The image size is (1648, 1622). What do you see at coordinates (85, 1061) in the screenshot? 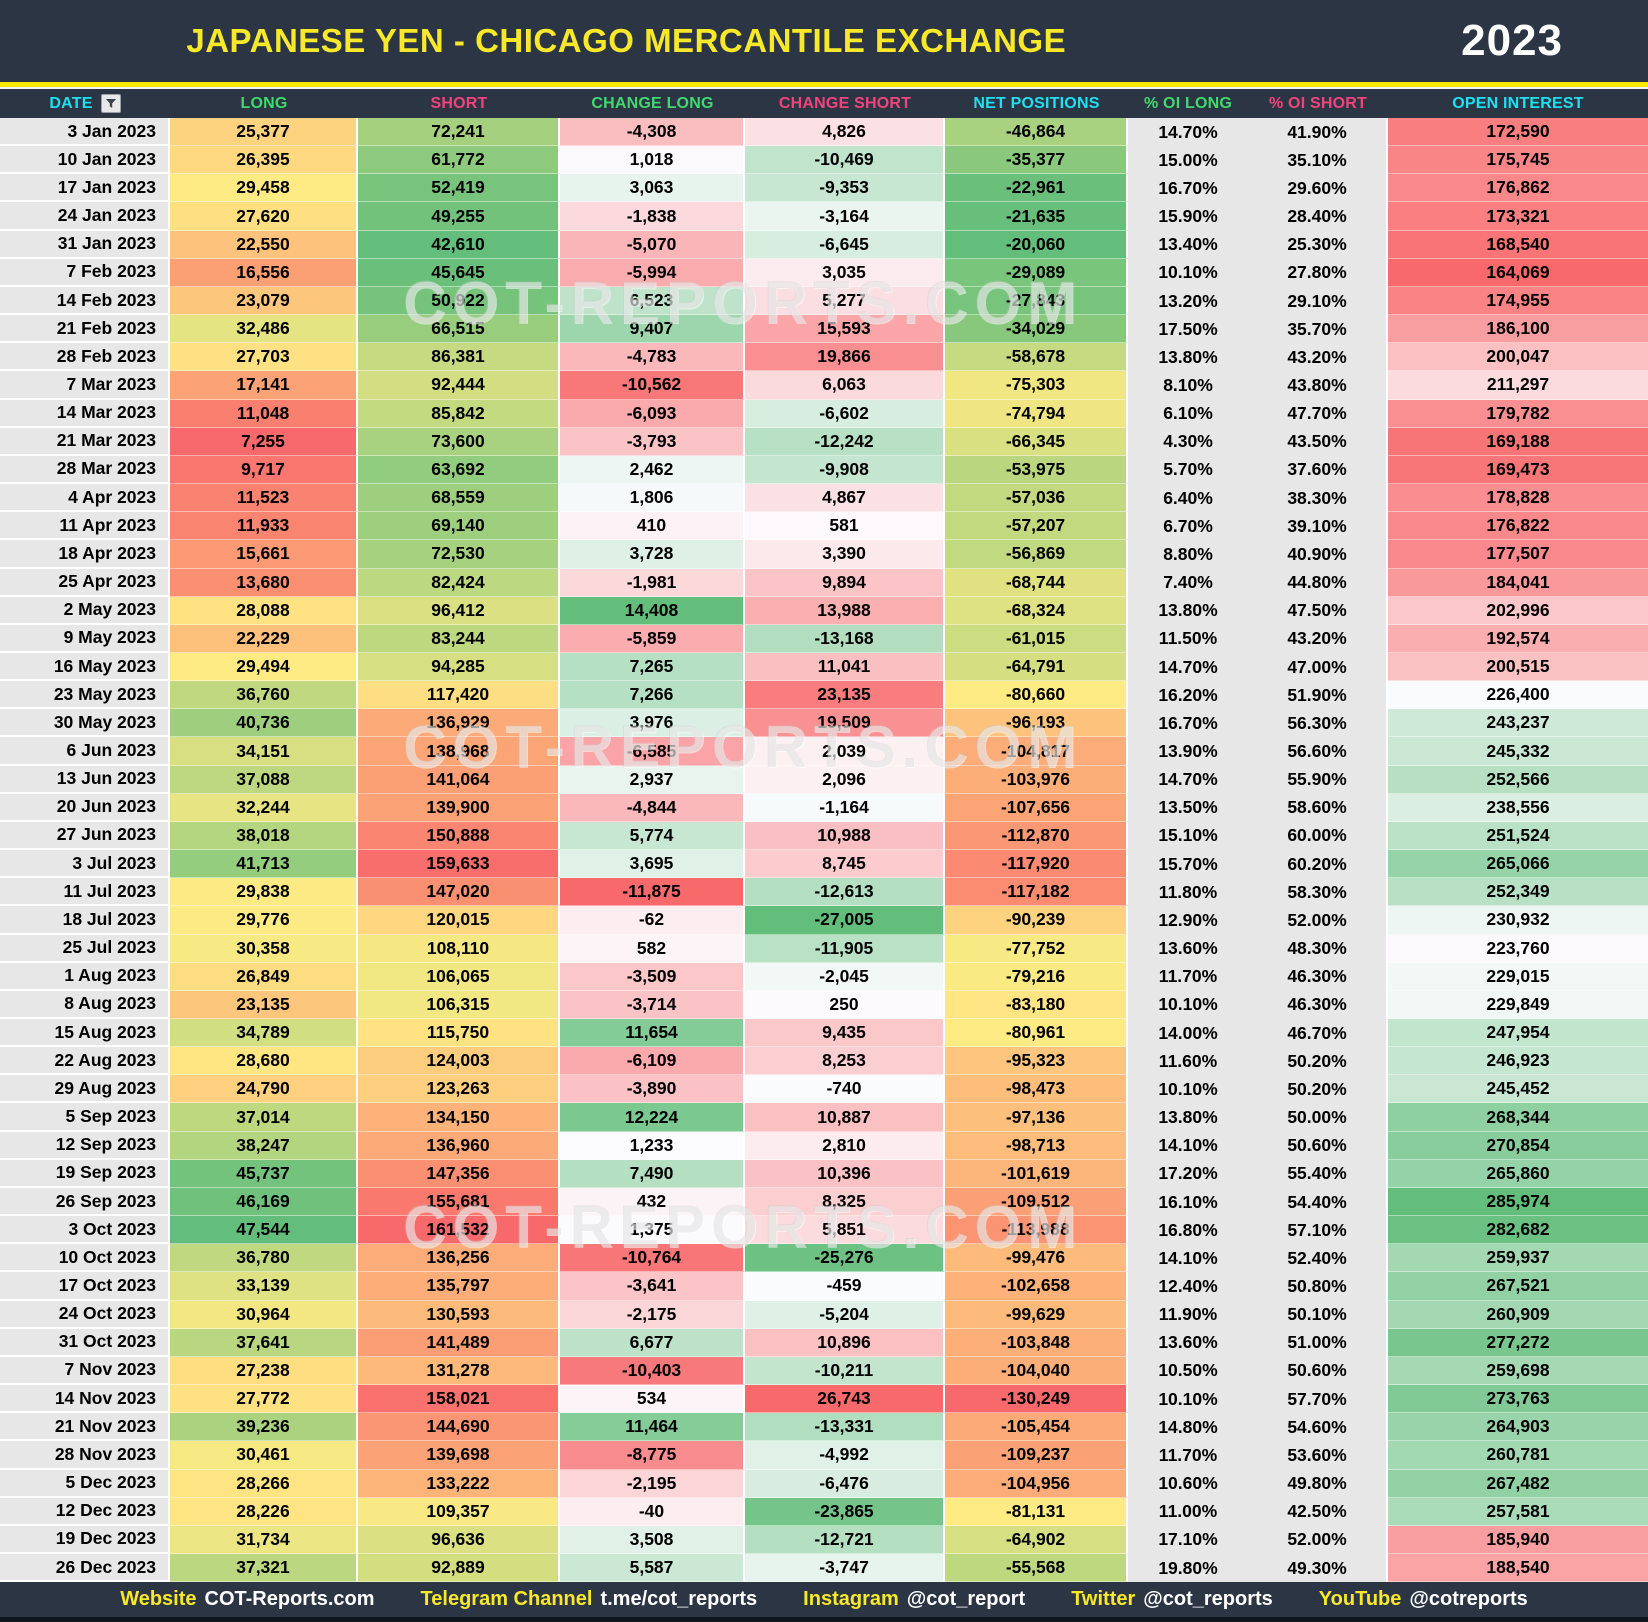
I see `date-cell: 22 Aug 2023` at bounding box center [85, 1061].